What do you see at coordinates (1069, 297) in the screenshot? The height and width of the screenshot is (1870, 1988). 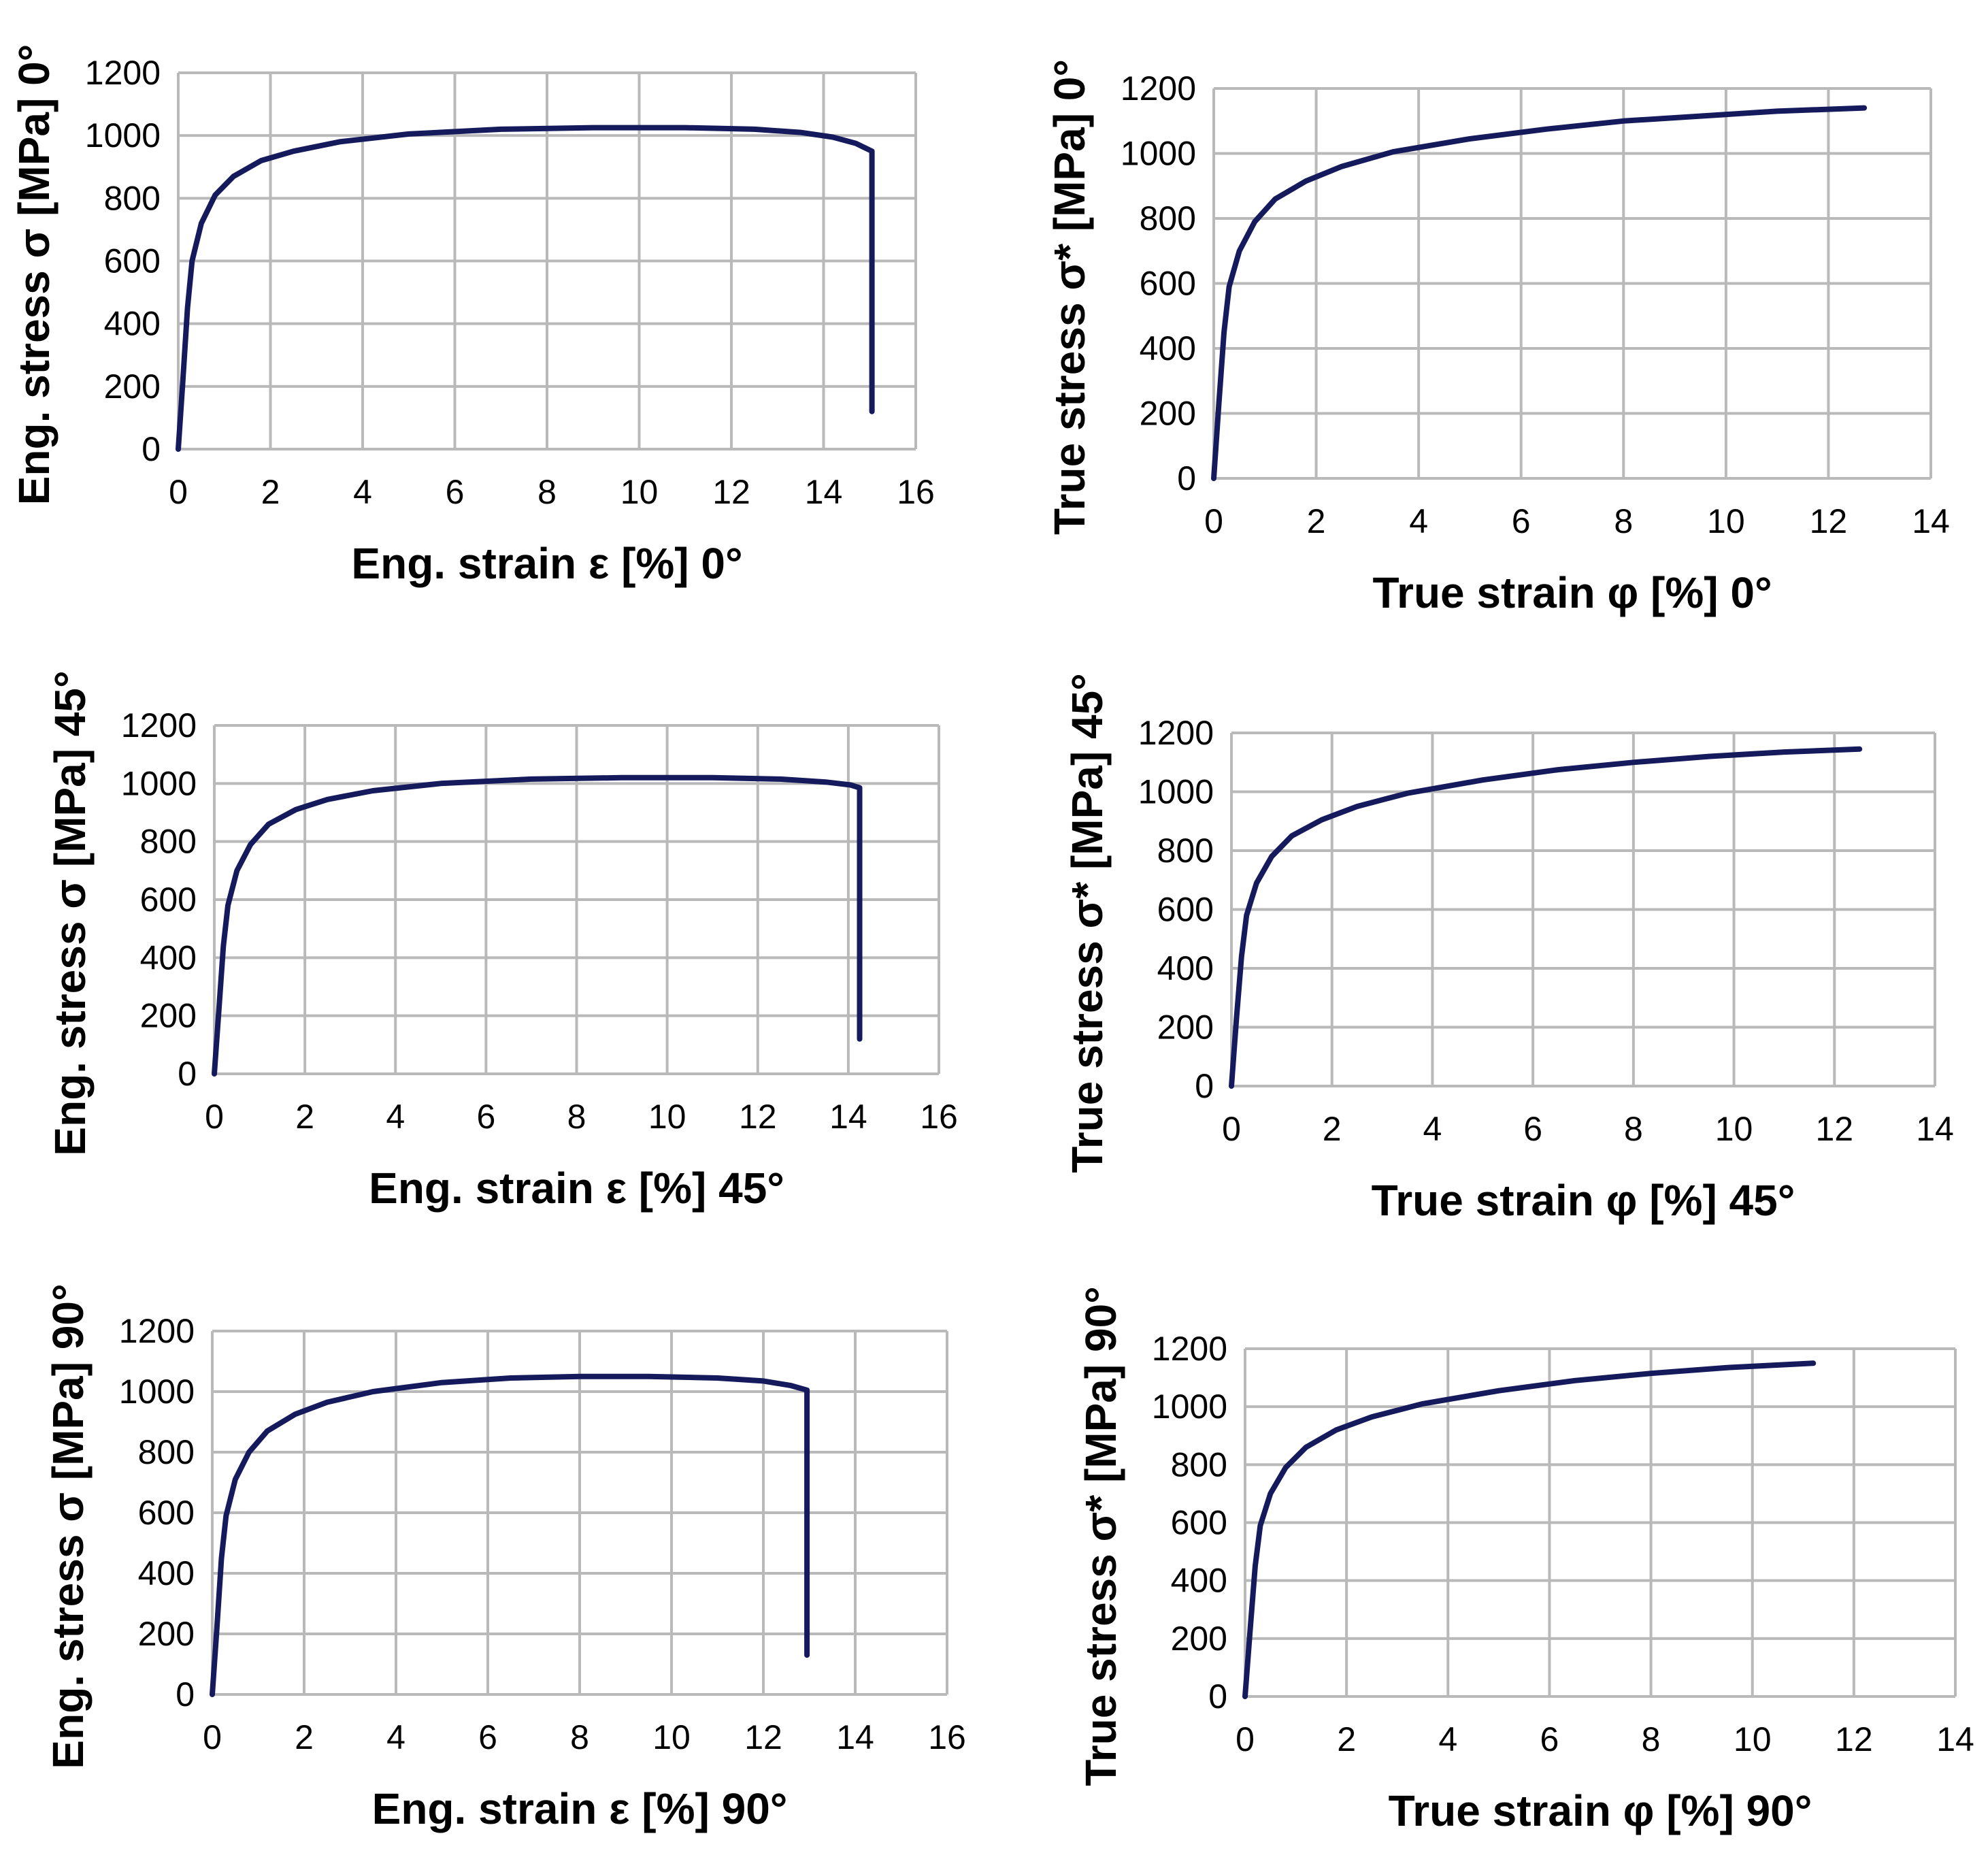 I see `y-axis-label: True stress σ* [MPa] 0°` at bounding box center [1069, 297].